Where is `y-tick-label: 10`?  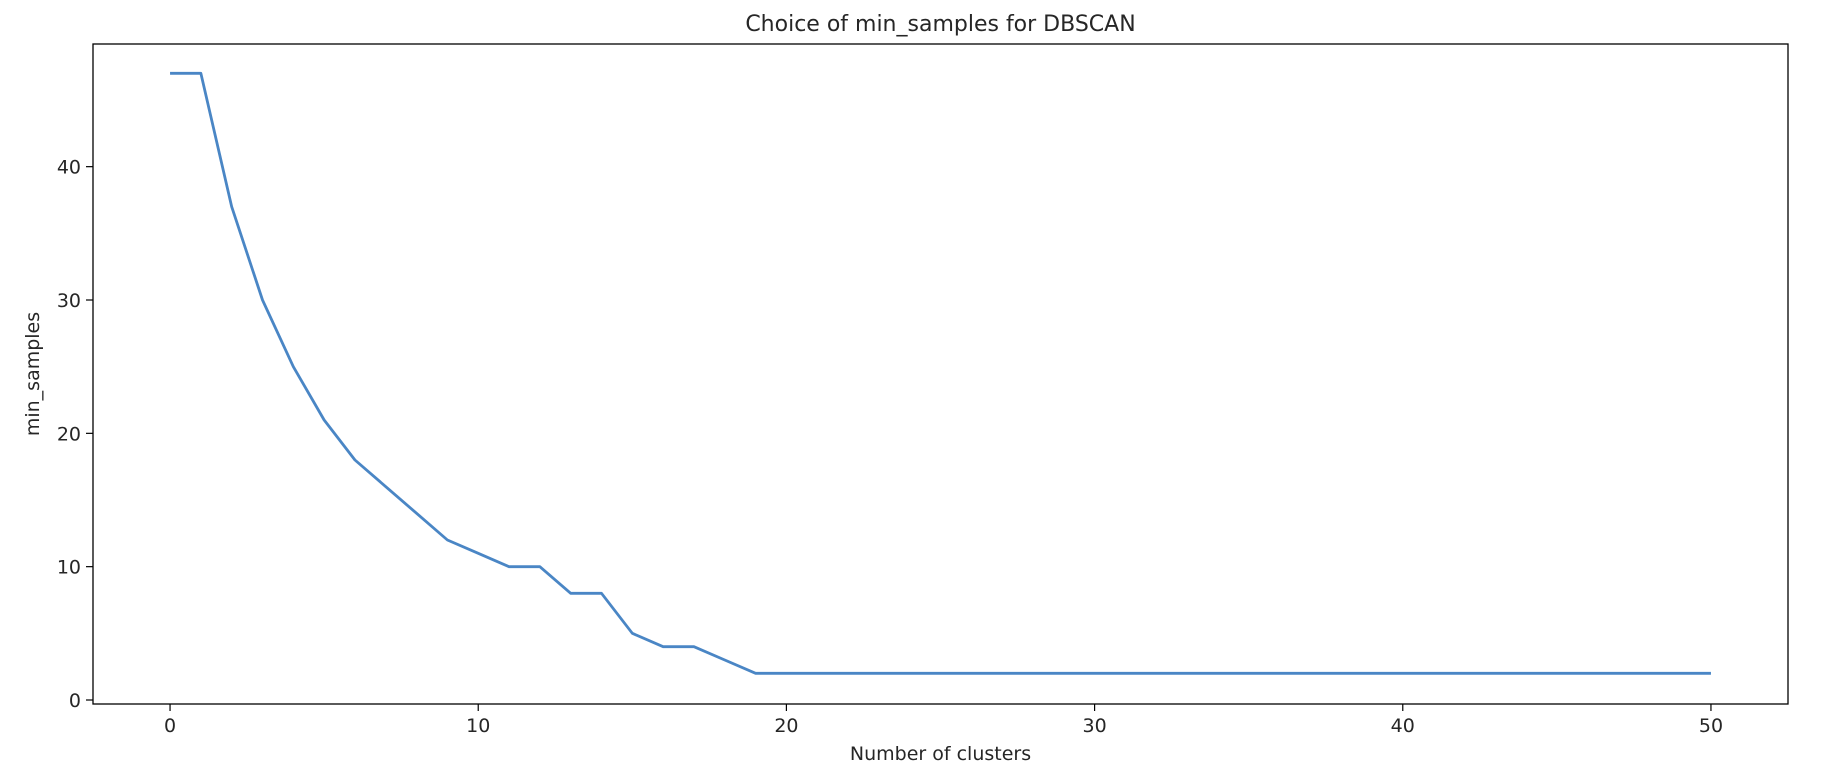
y-tick-label: 10 is located at coordinates (69, 568).